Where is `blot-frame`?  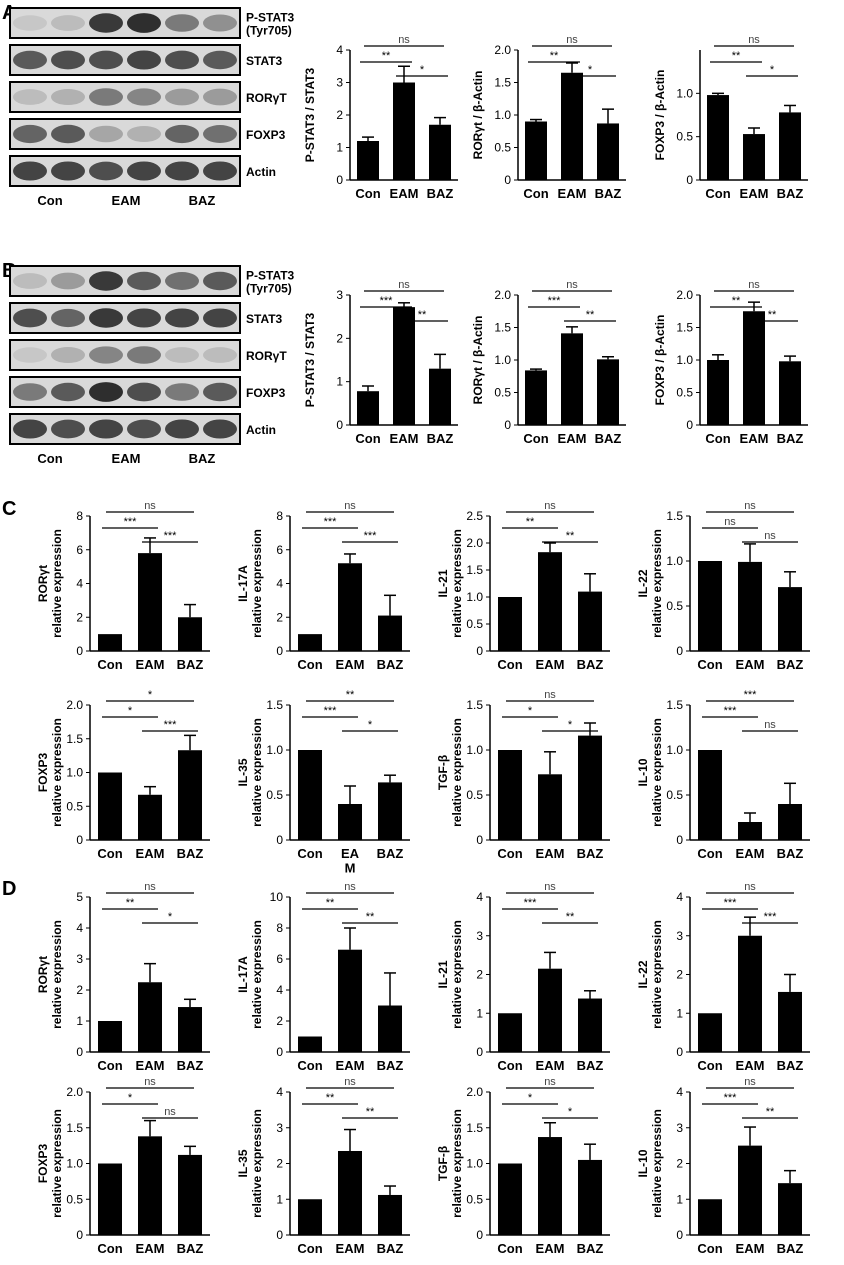 blot-frame is located at coordinates (125, 134).